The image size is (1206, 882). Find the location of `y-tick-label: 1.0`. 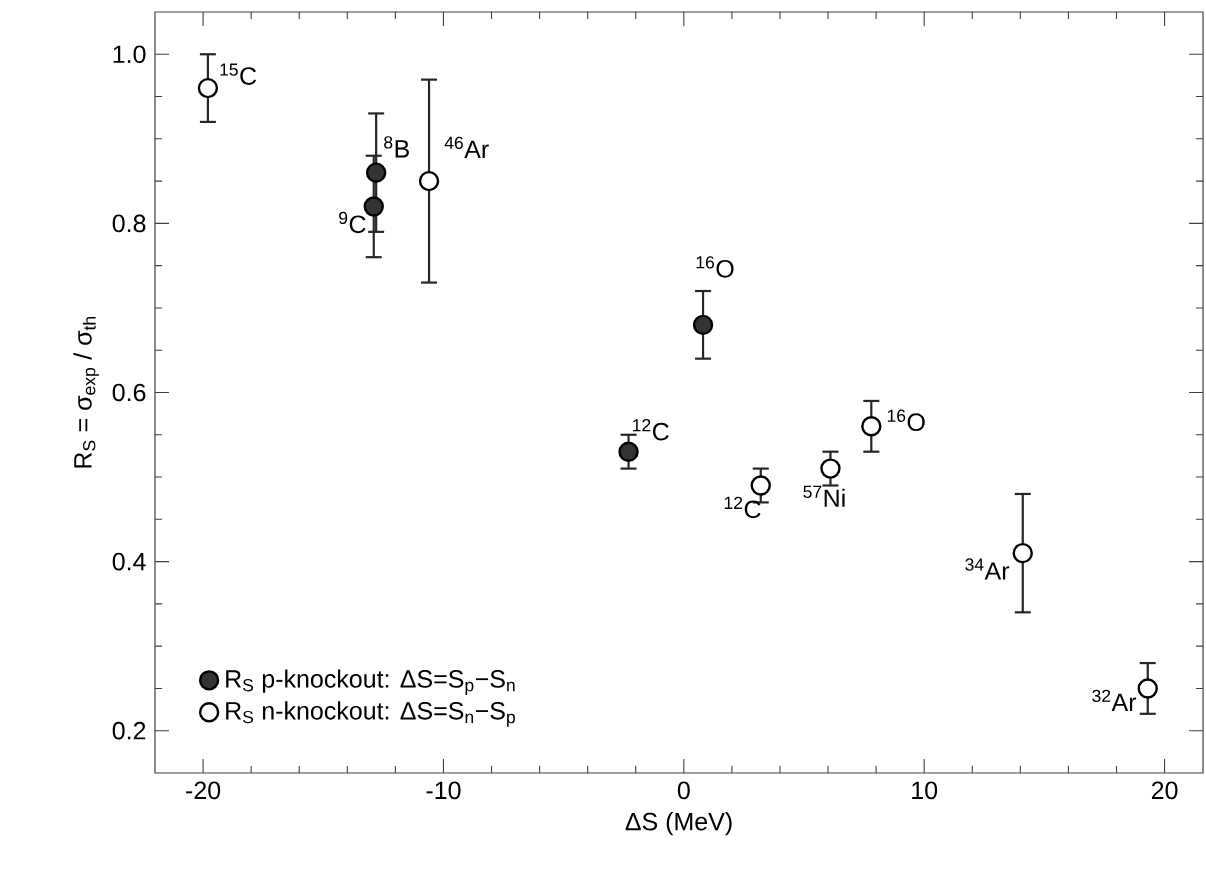

y-tick-label: 1.0 is located at coordinates (129, 54).